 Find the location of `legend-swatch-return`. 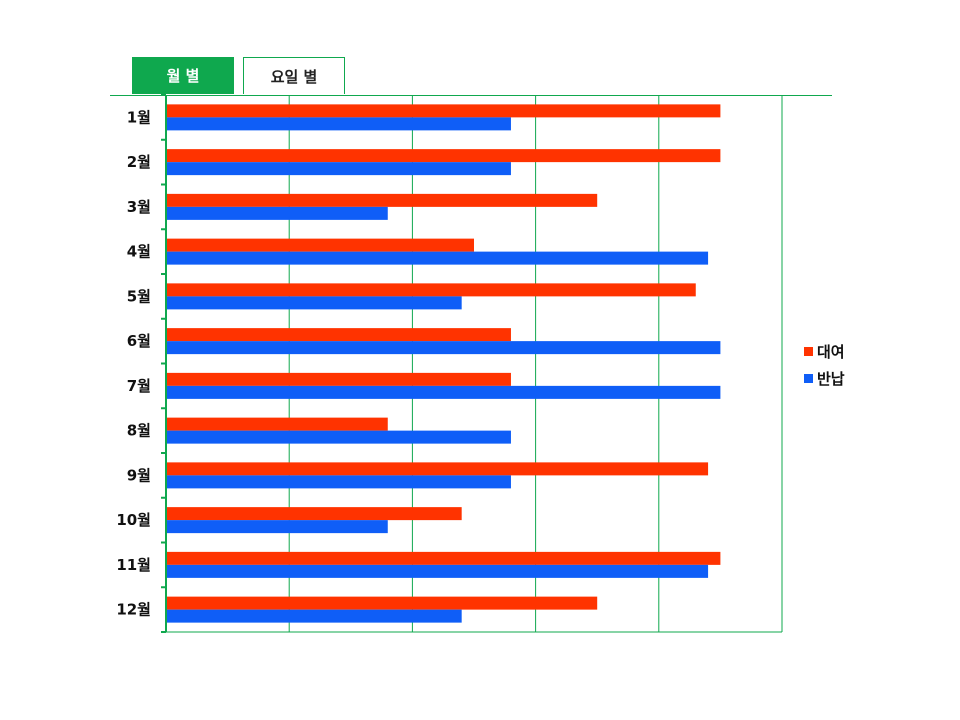

legend-swatch-return is located at coordinates (808, 378).